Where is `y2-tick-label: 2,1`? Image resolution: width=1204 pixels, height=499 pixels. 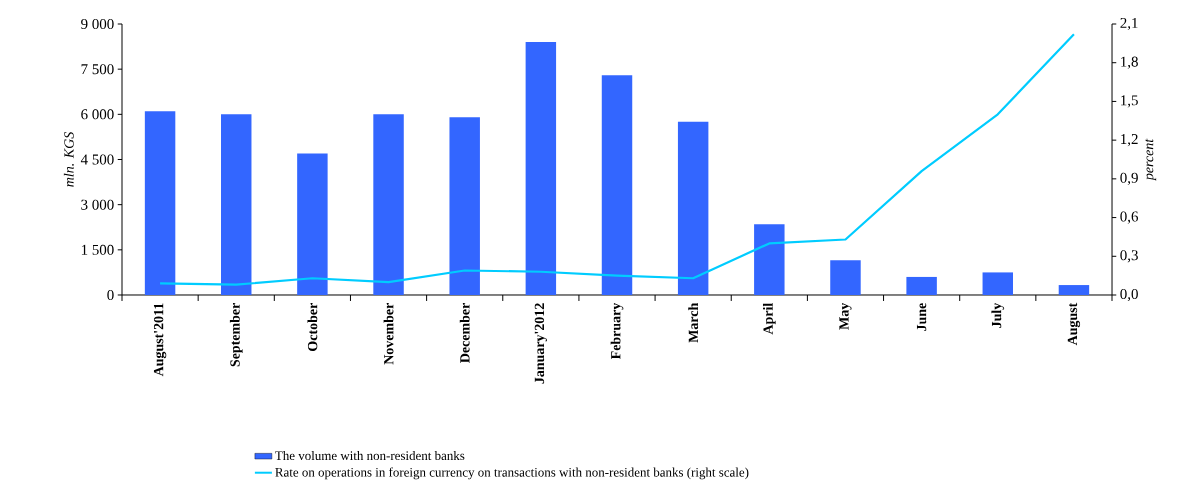 y2-tick-label: 2,1 is located at coordinates (1129, 24).